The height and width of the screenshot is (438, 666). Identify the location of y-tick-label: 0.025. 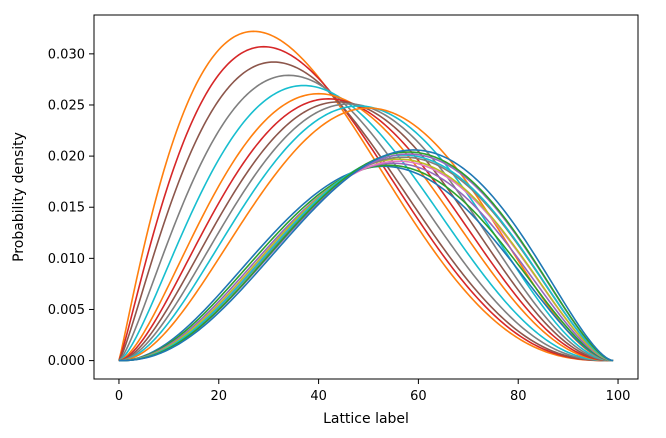
(66, 105).